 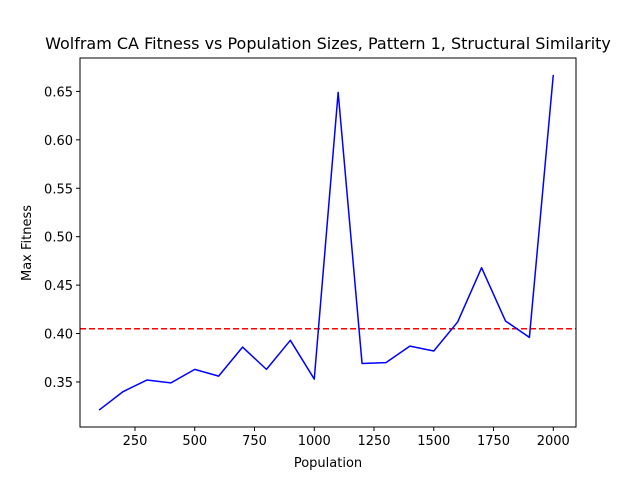 What do you see at coordinates (58, 92) in the screenshot?
I see `y-tick-label: 0.65` at bounding box center [58, 92].